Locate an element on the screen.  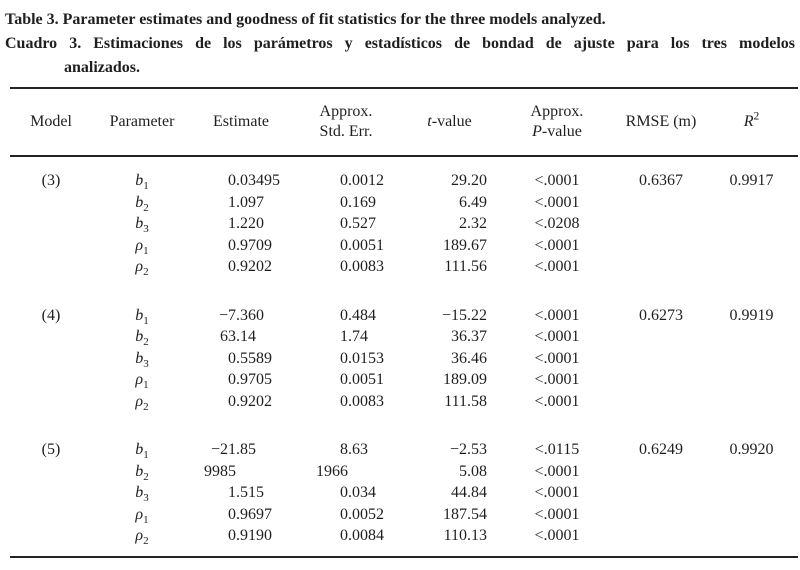
t-value-int: 29 is located at coordinates (459, 180).